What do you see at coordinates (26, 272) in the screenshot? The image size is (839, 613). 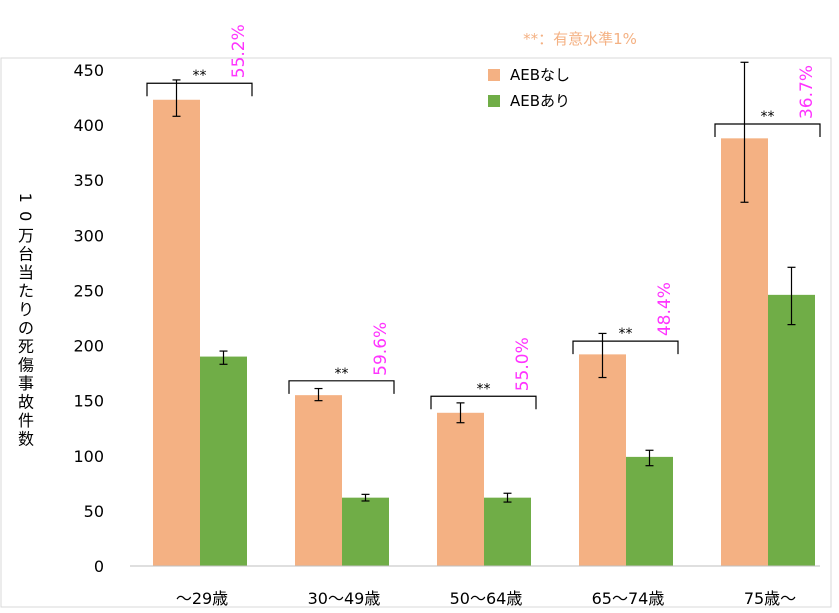 I see `y-axis-label-char: 当` at bounding box center [26, 272].